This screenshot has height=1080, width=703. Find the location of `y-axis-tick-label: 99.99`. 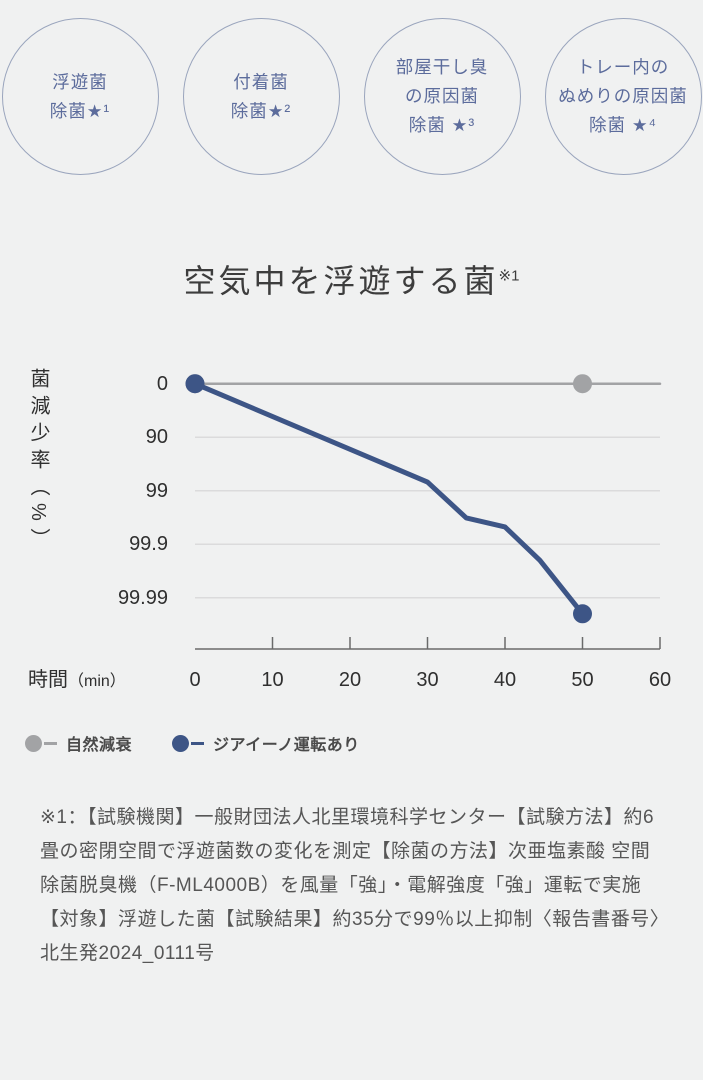

y-axis-tick-label: 99.99 is located at coordinates (142, 597).